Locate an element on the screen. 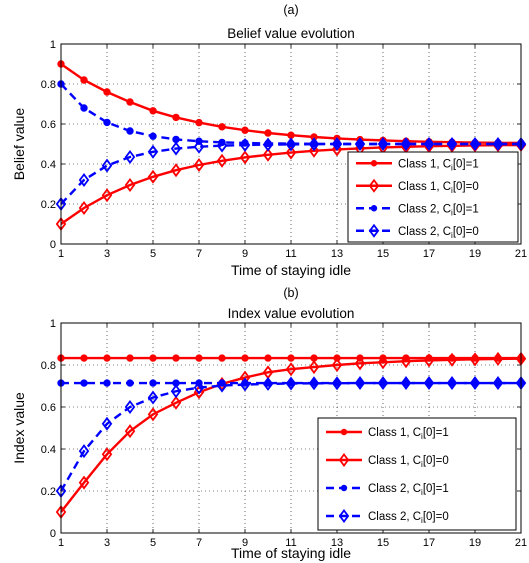 The image size is (529, 563). legend-box is located at coordinates (417, 474).